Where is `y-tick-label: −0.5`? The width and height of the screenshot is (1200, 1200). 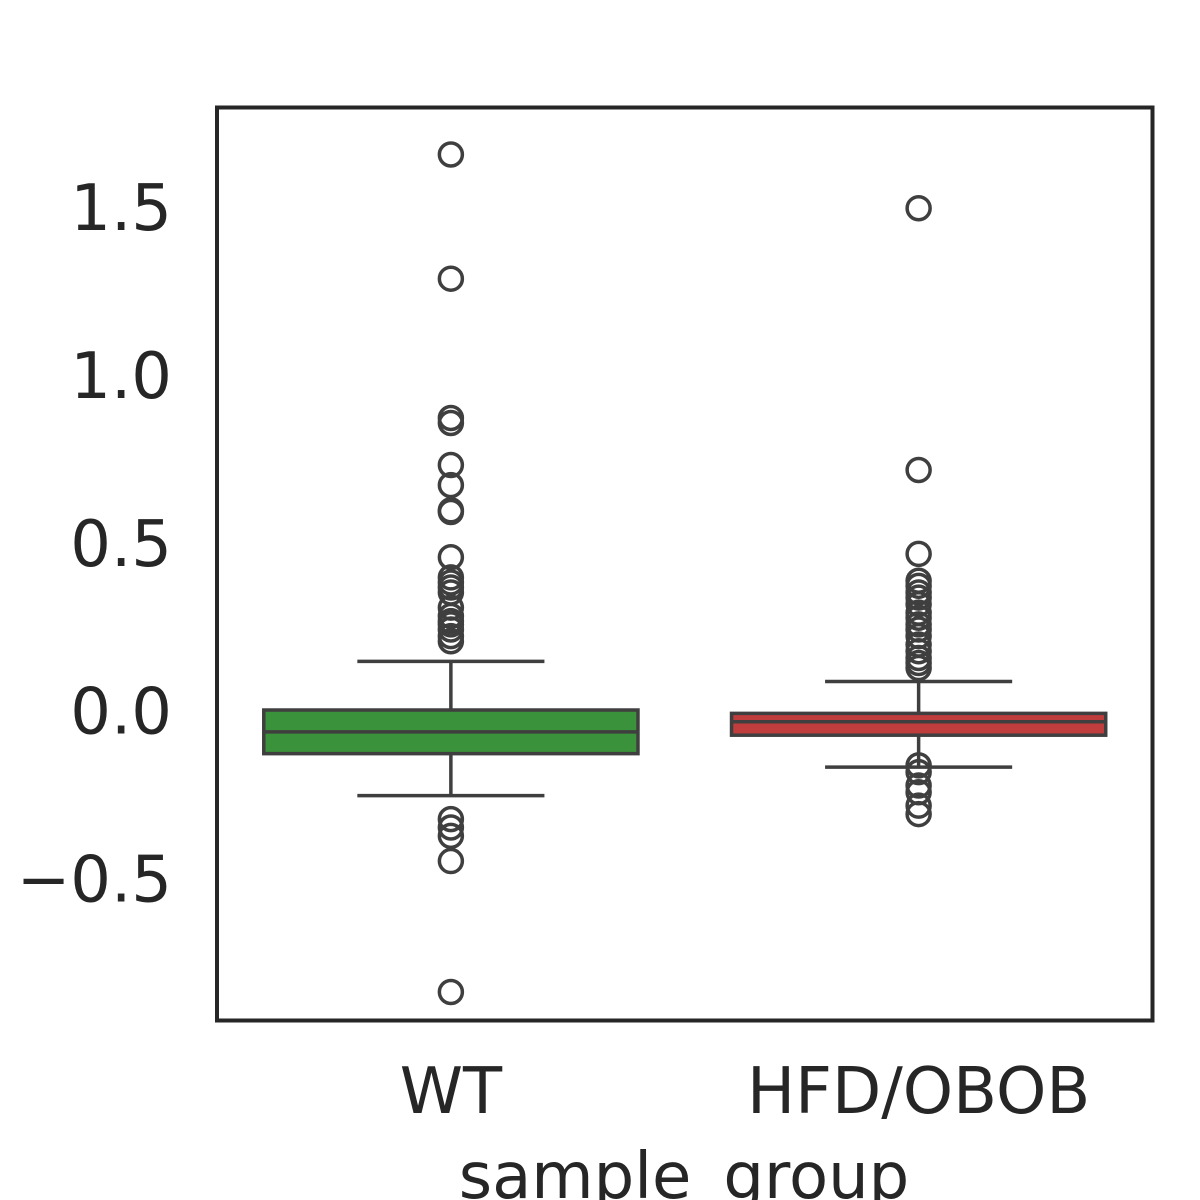
y-tick-label: −0.5 is located at coordinates (94, 881).